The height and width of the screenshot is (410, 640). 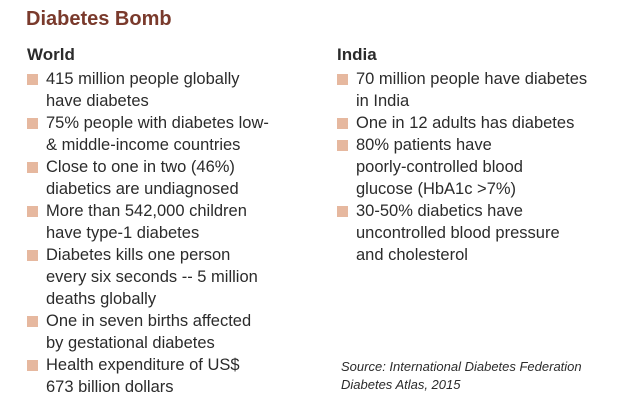 I want to click on list-item-line: One in seven births affected, so click(x=149, y=321).